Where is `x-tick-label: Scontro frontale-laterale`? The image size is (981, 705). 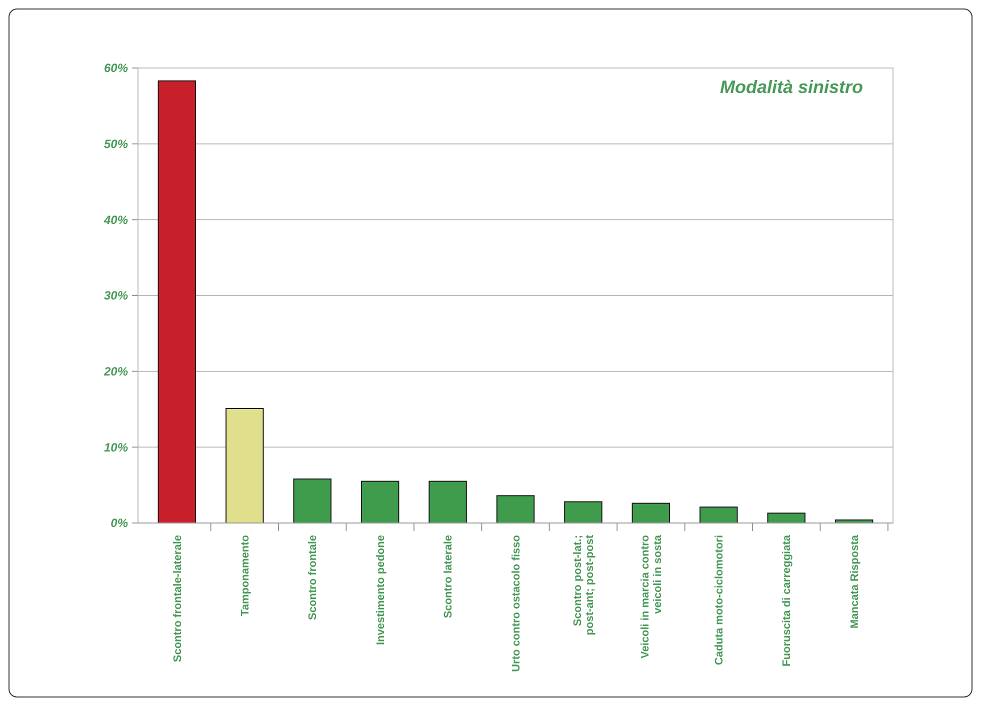
x-tick-label: Scontro frontale-laterale is located at coordinates (178, 598).